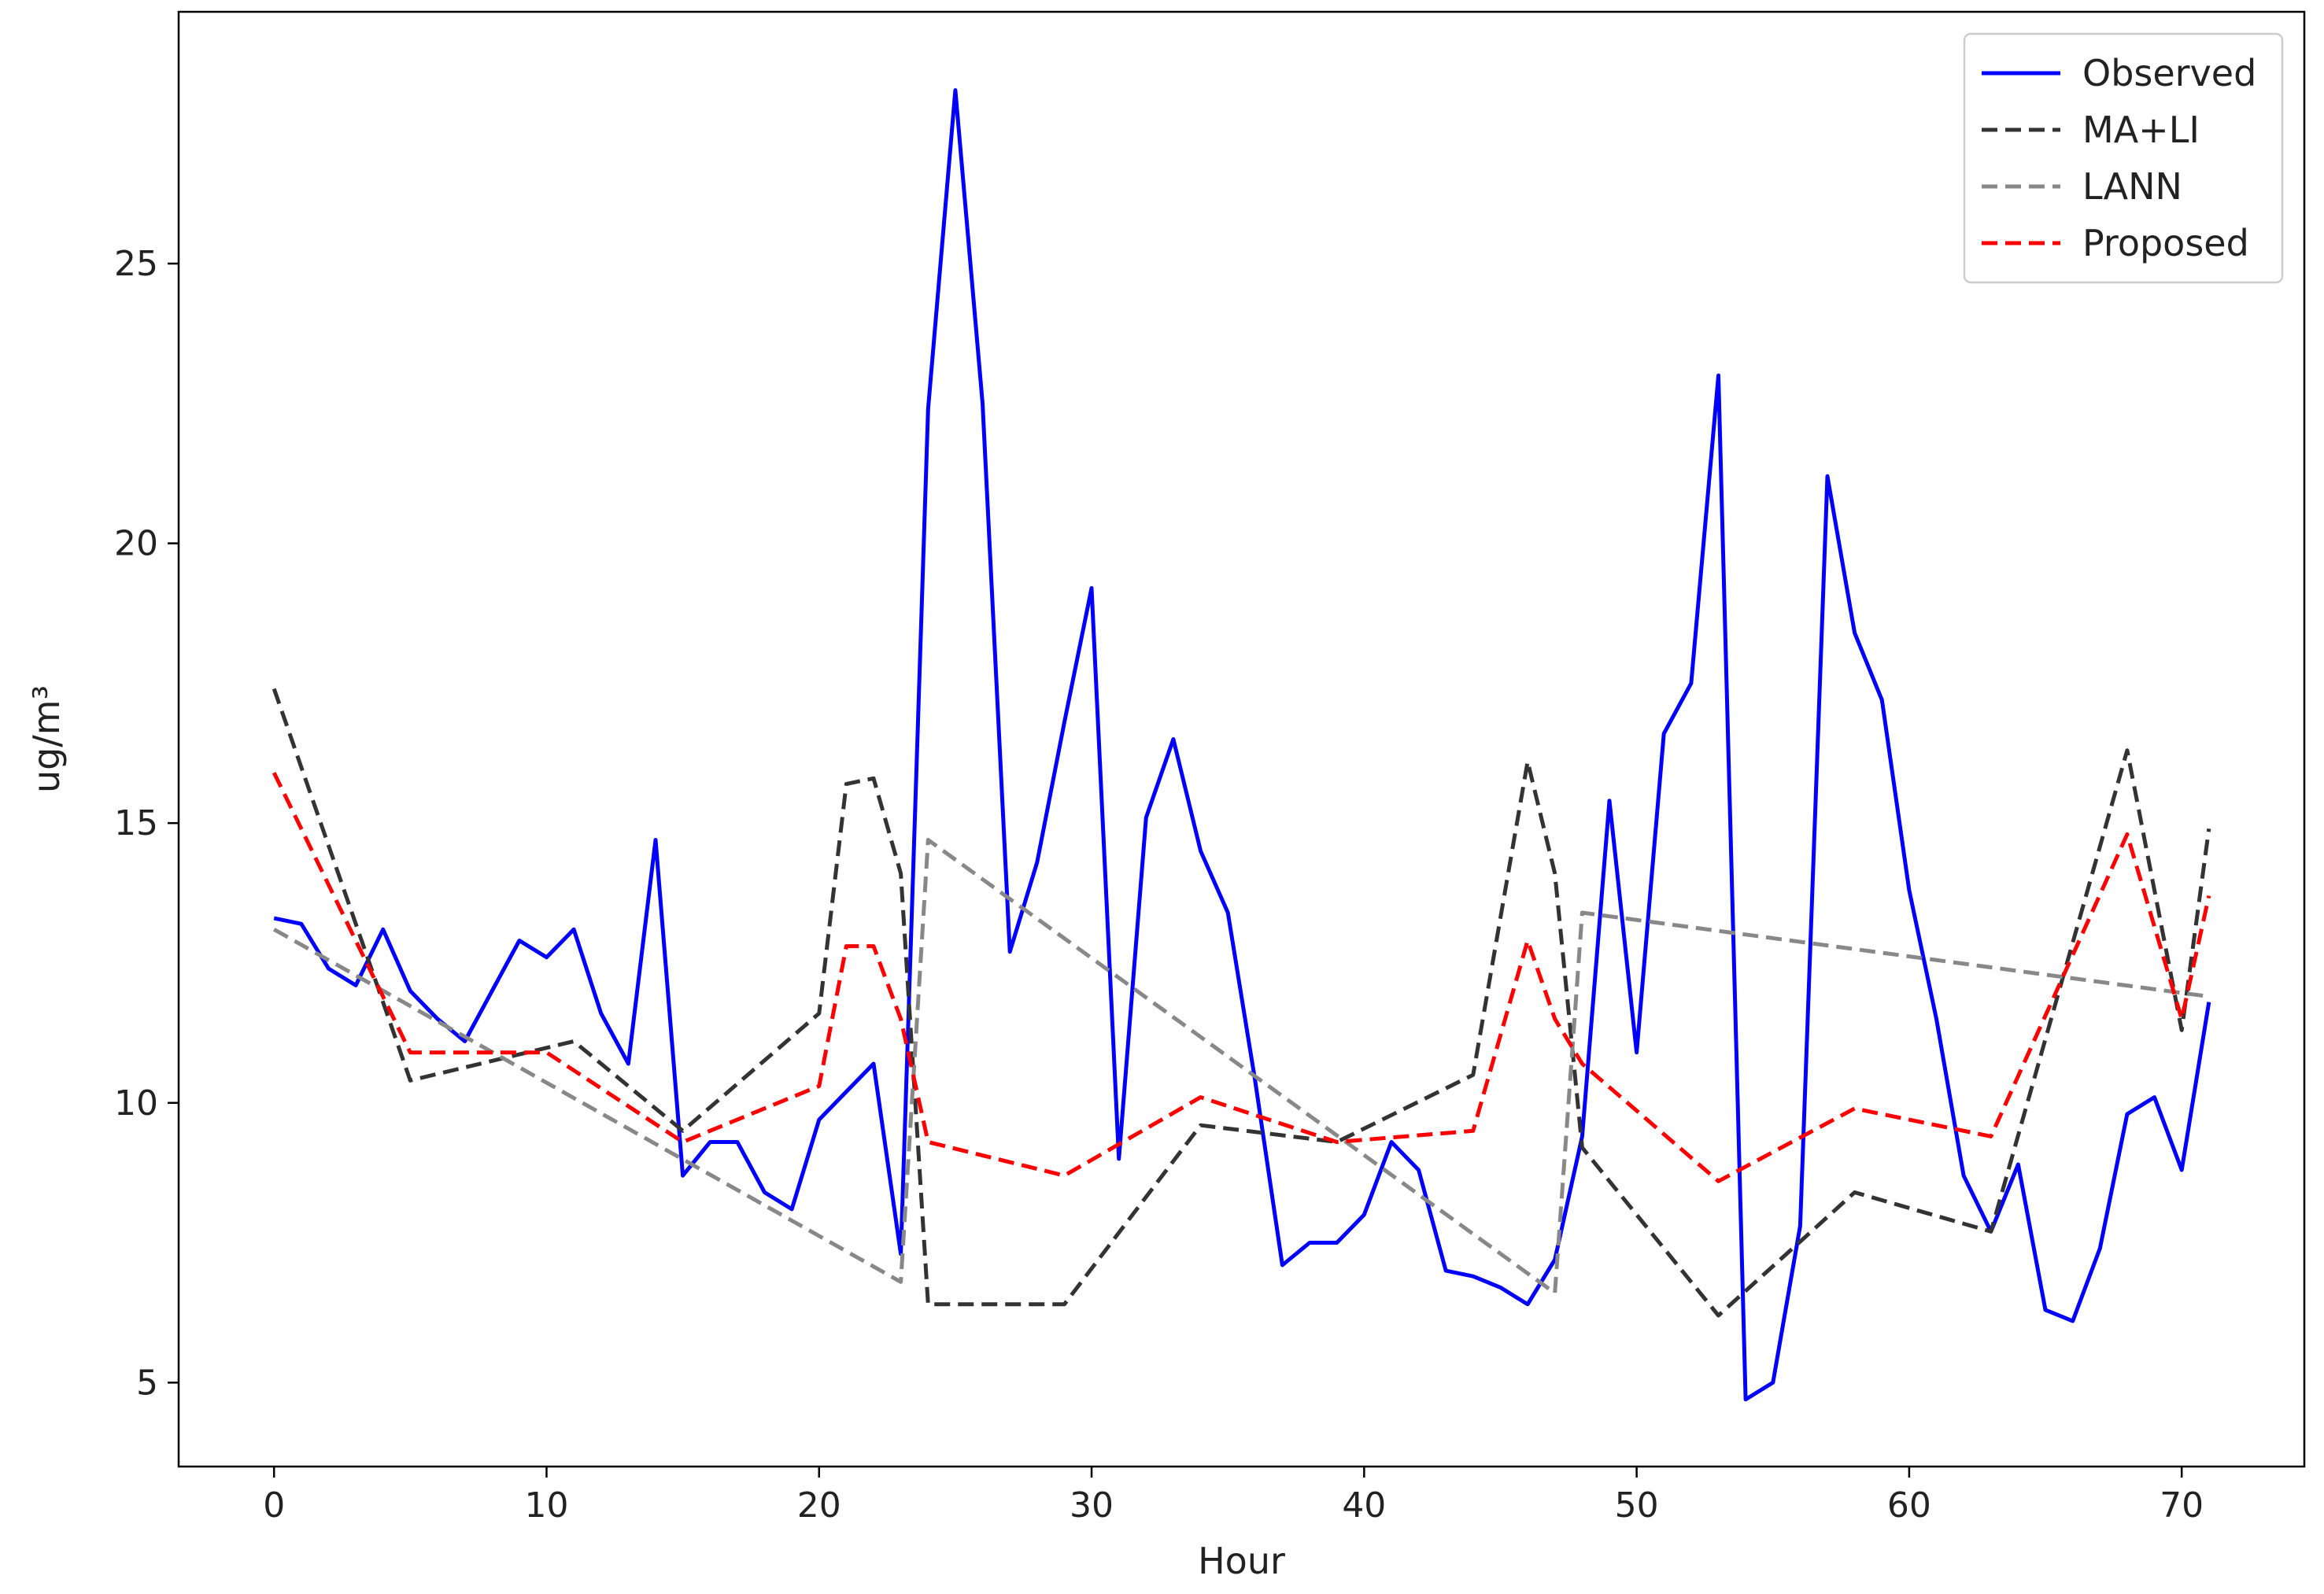 The image size is (2324, 1594). What do you see at coordinates (2182, 1505) in the screenshot?
I see `x-tick-label: 70` at bounding box center [2182, 1505].